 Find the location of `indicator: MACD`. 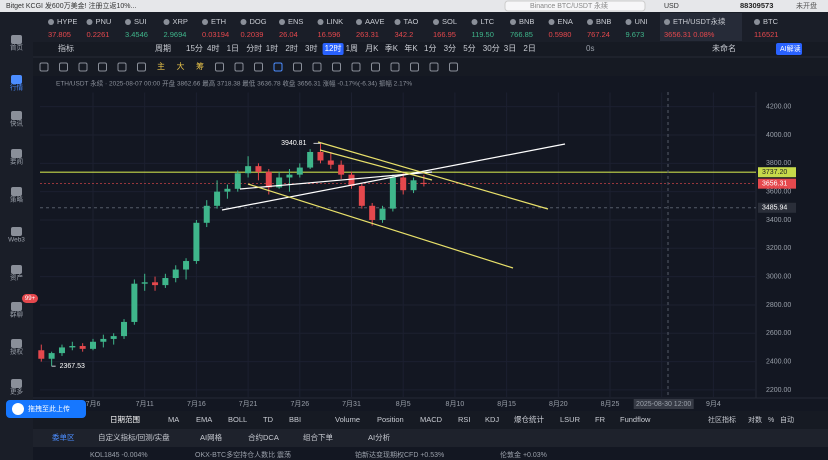

indicator: MACD is located at coordinates (431, 419).